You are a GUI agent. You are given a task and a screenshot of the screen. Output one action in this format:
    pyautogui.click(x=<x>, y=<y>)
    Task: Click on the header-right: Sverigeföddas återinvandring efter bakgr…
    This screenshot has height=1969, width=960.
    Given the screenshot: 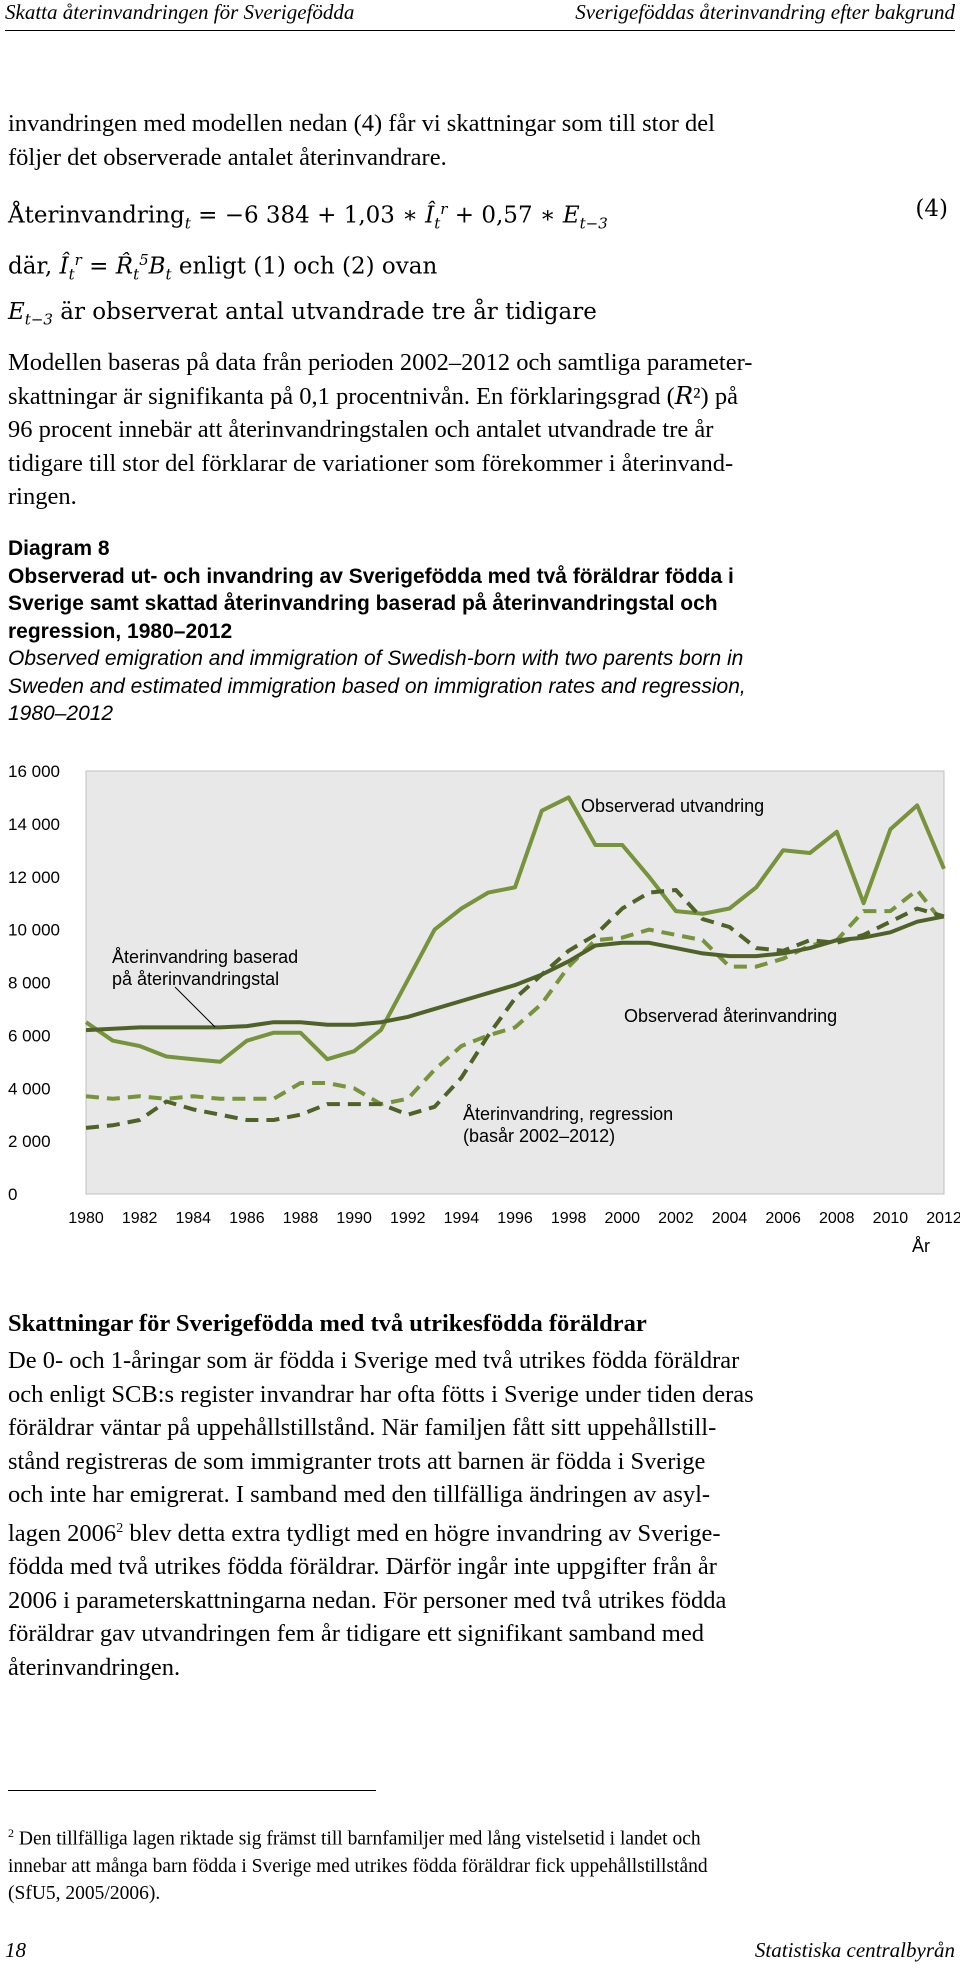 What is the action you would take?
    pyautogui.click(x=765, y=12)
    